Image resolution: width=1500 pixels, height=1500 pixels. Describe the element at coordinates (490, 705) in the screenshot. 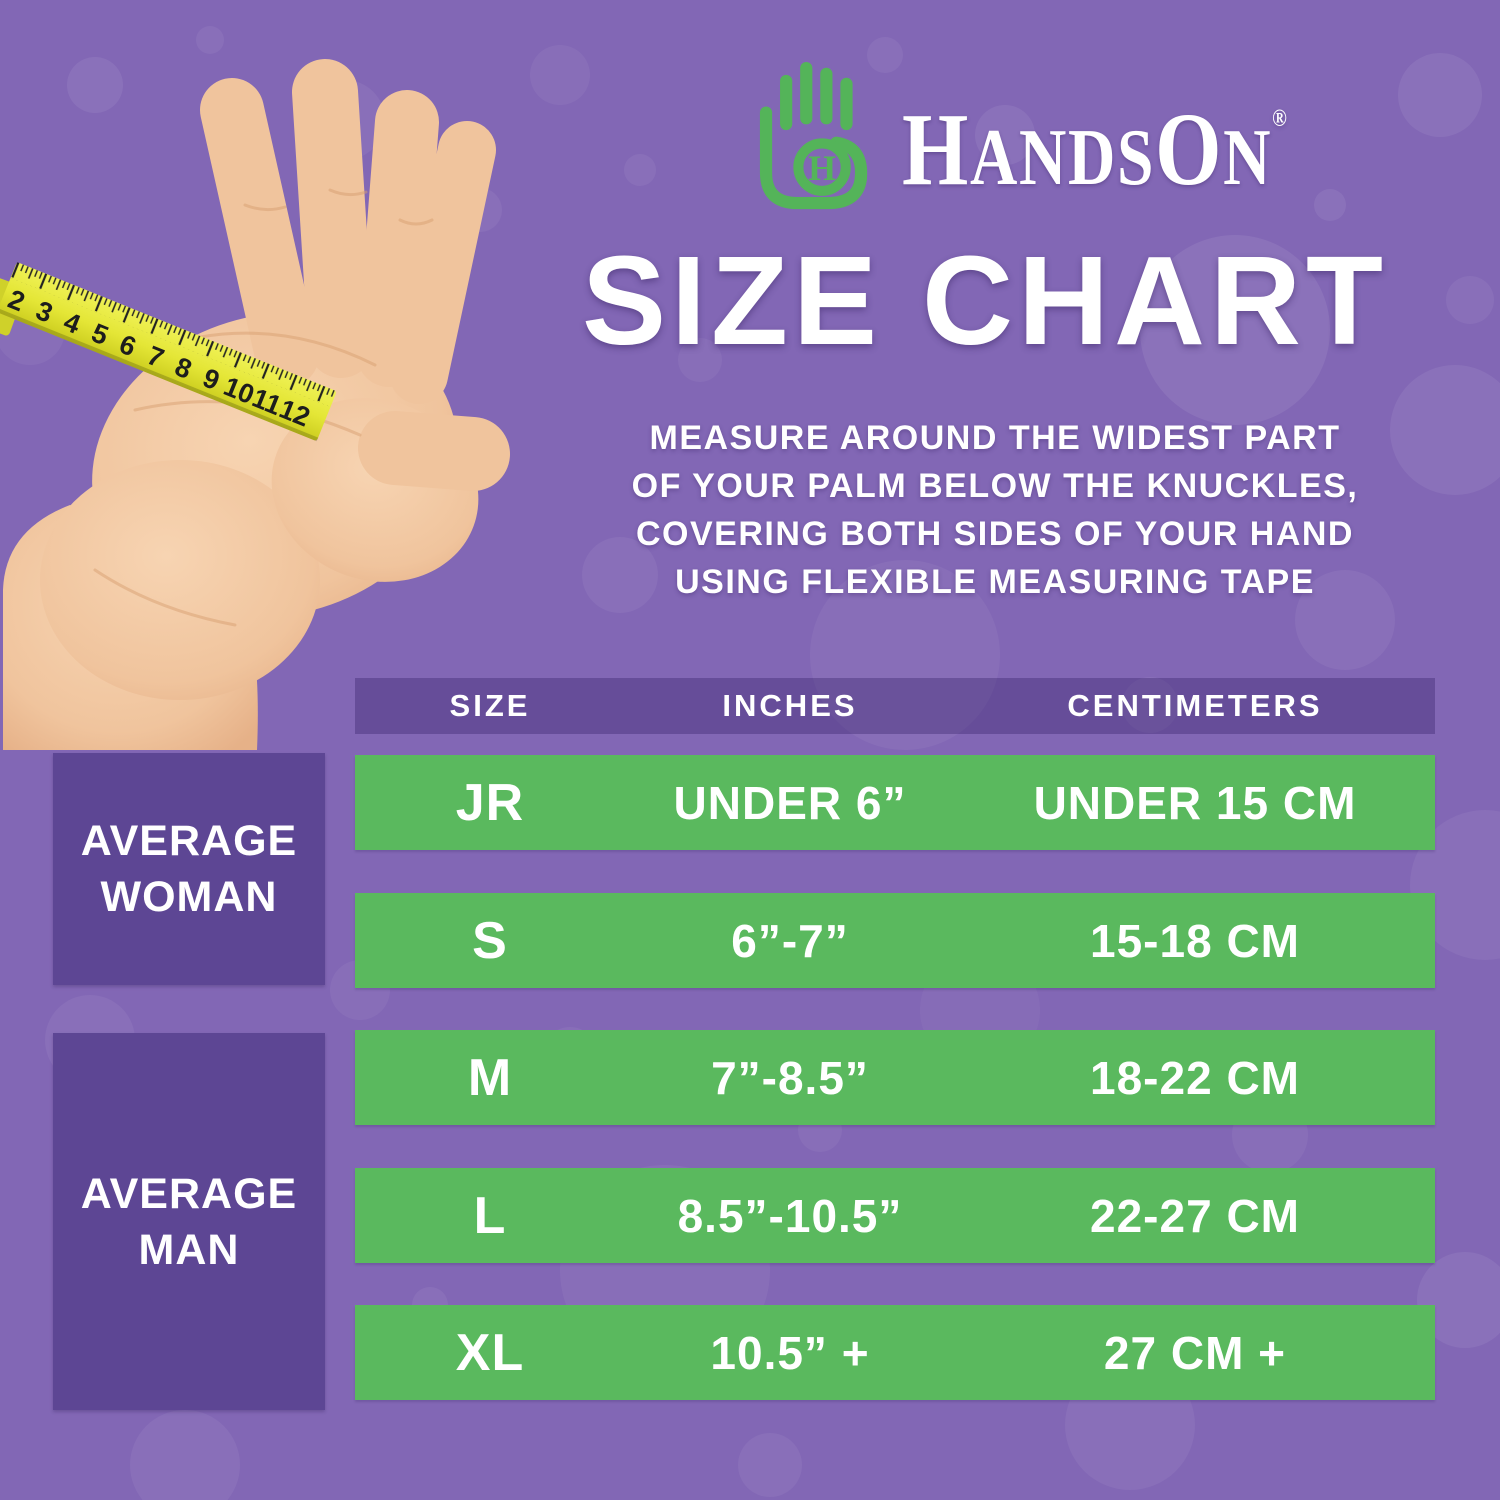

I see `column-header-size: SIZE` at that location.